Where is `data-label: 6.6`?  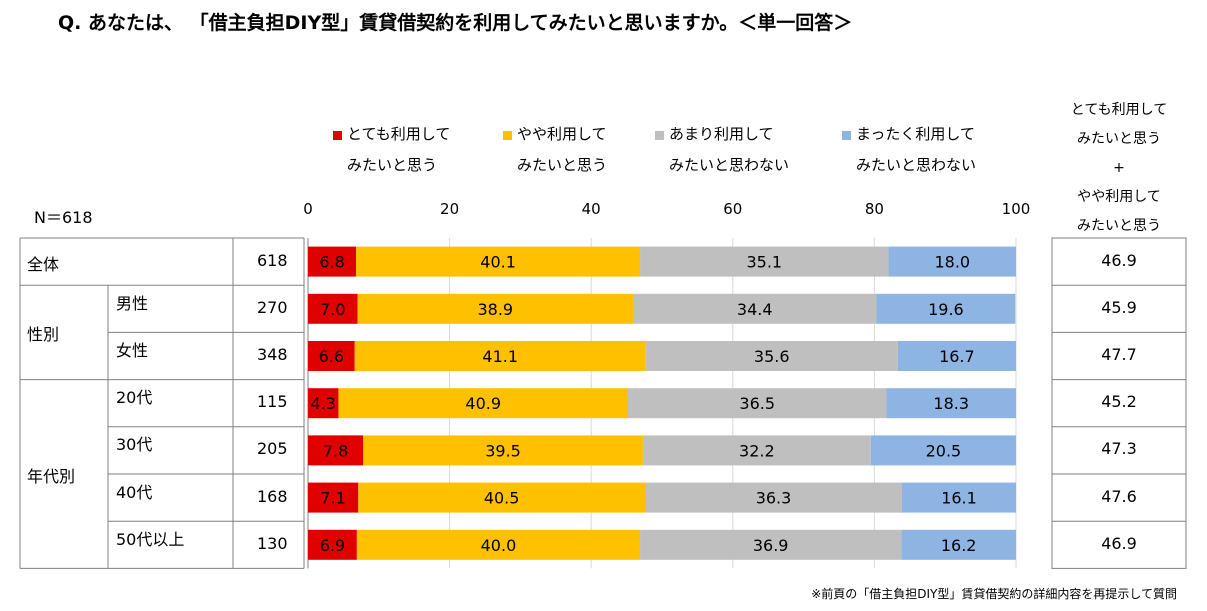
data-label: 6.6 is located at coordinates (331, 356).